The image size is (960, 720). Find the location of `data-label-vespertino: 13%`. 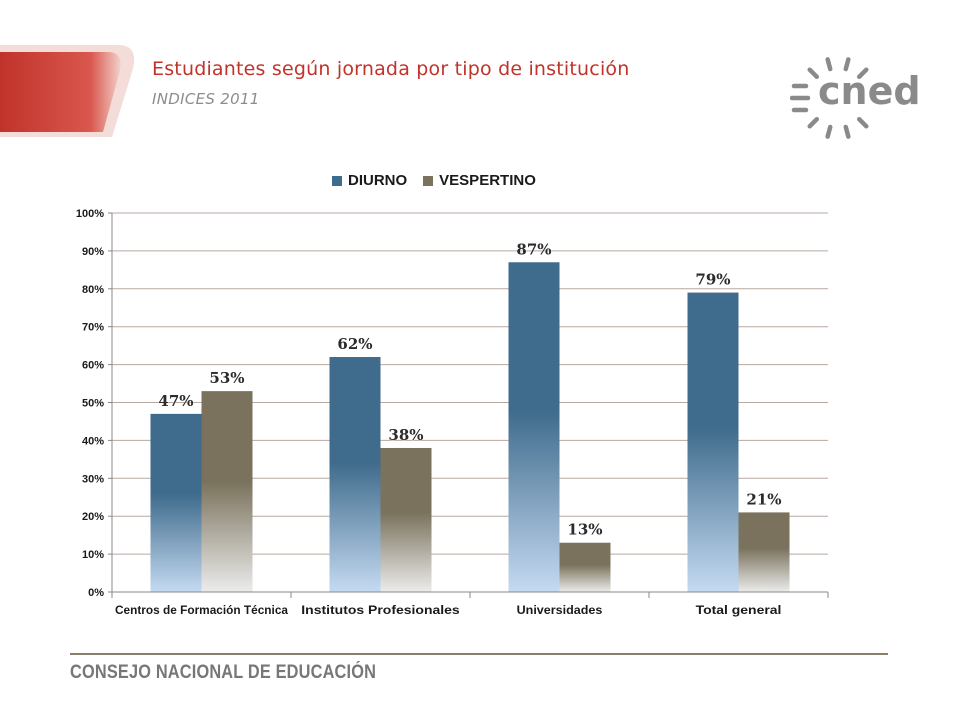

data-label-vespertino: 13% is located at coordinates (584, 530).